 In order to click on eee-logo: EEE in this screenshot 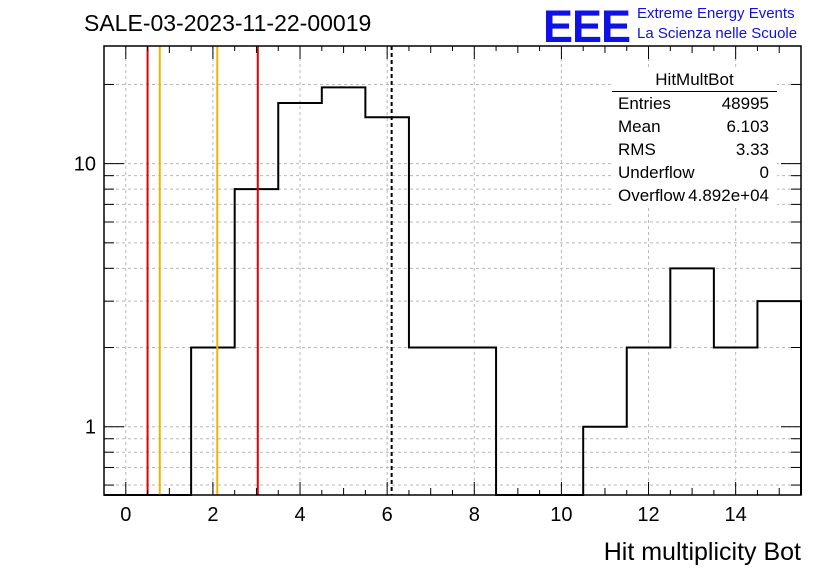, I will do `click(587, 26)`.